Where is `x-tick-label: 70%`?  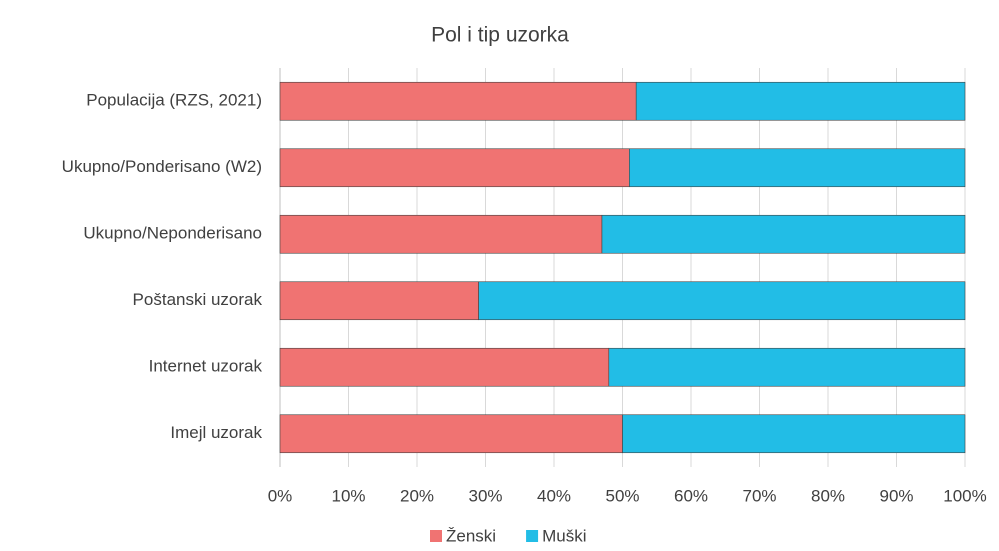 x-tick-label: 70% is located at coordinates (759, 495).